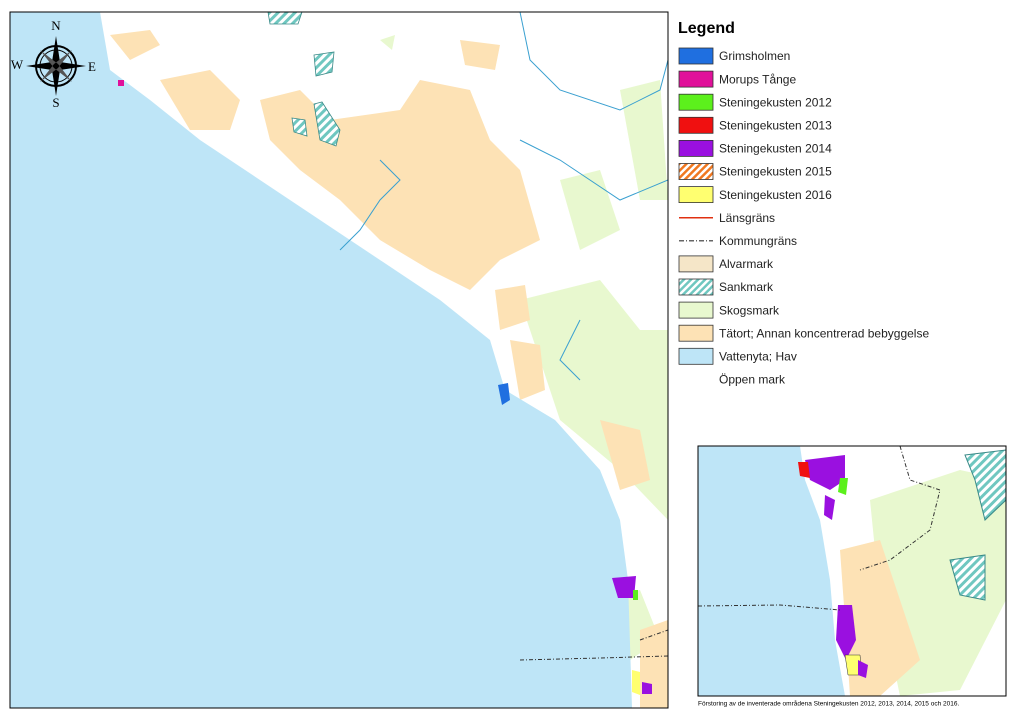  What do you see at coordinates (754, 56) in the screenshot?
I see `legend-label: Grimsholmen` at bounding box center [754, 56].